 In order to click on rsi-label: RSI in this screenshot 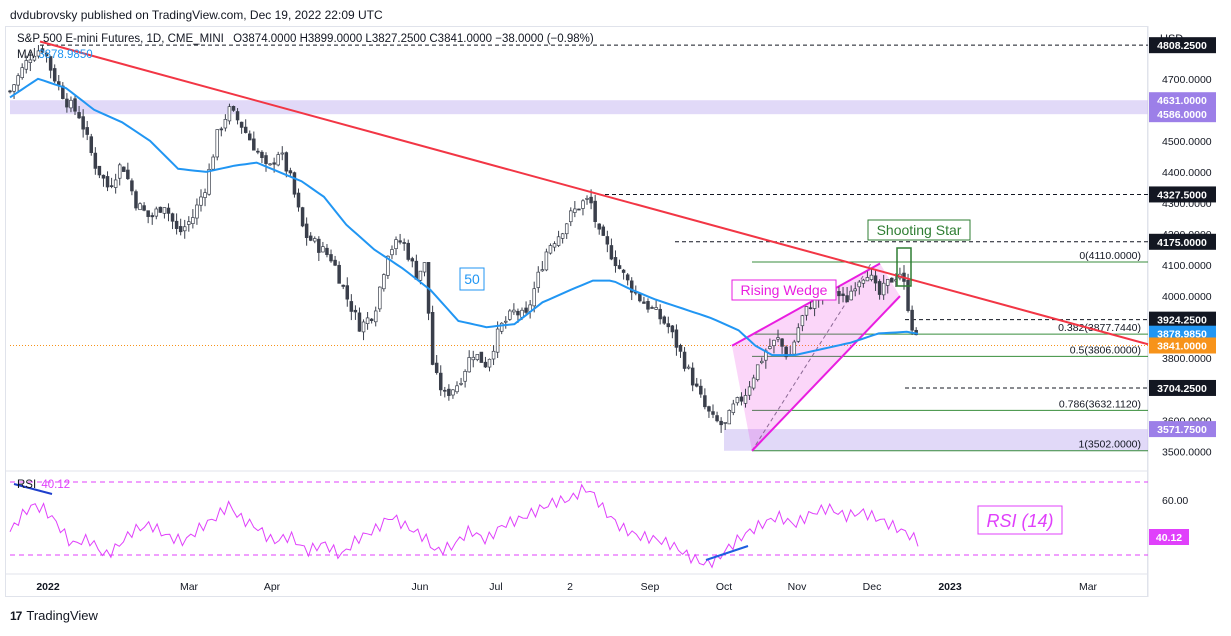, I will do `click(27, 485)`.